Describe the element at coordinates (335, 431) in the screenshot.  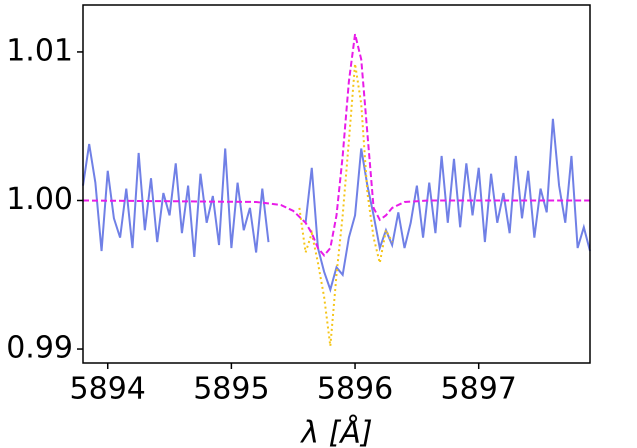
I see `x-axis-label: λ [Å]` at that location.